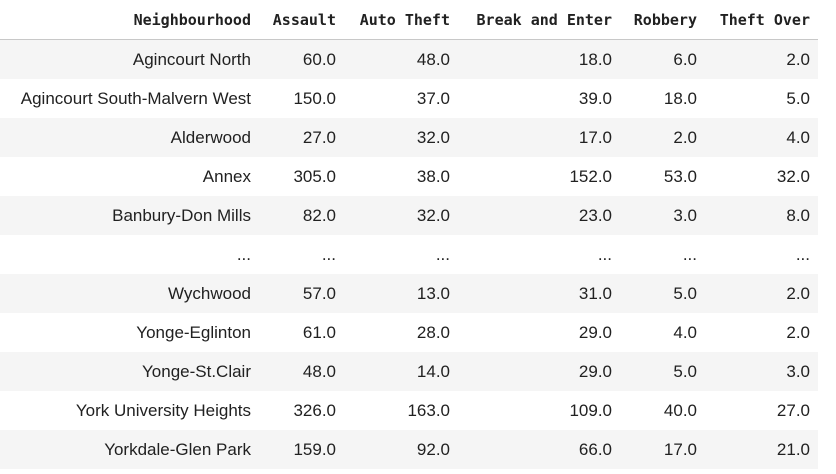  I want to click on header-assault: Assault, so click(301, 20).